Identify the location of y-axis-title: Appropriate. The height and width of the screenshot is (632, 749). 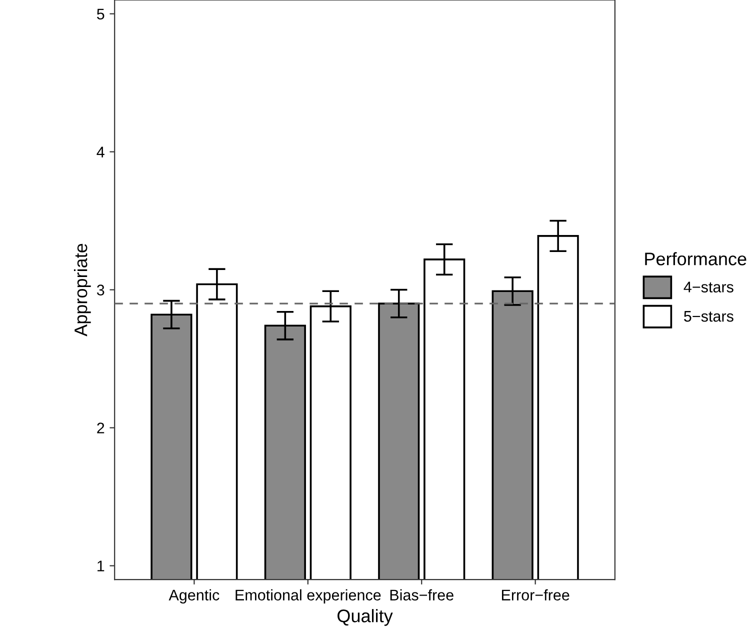
(82, 290).